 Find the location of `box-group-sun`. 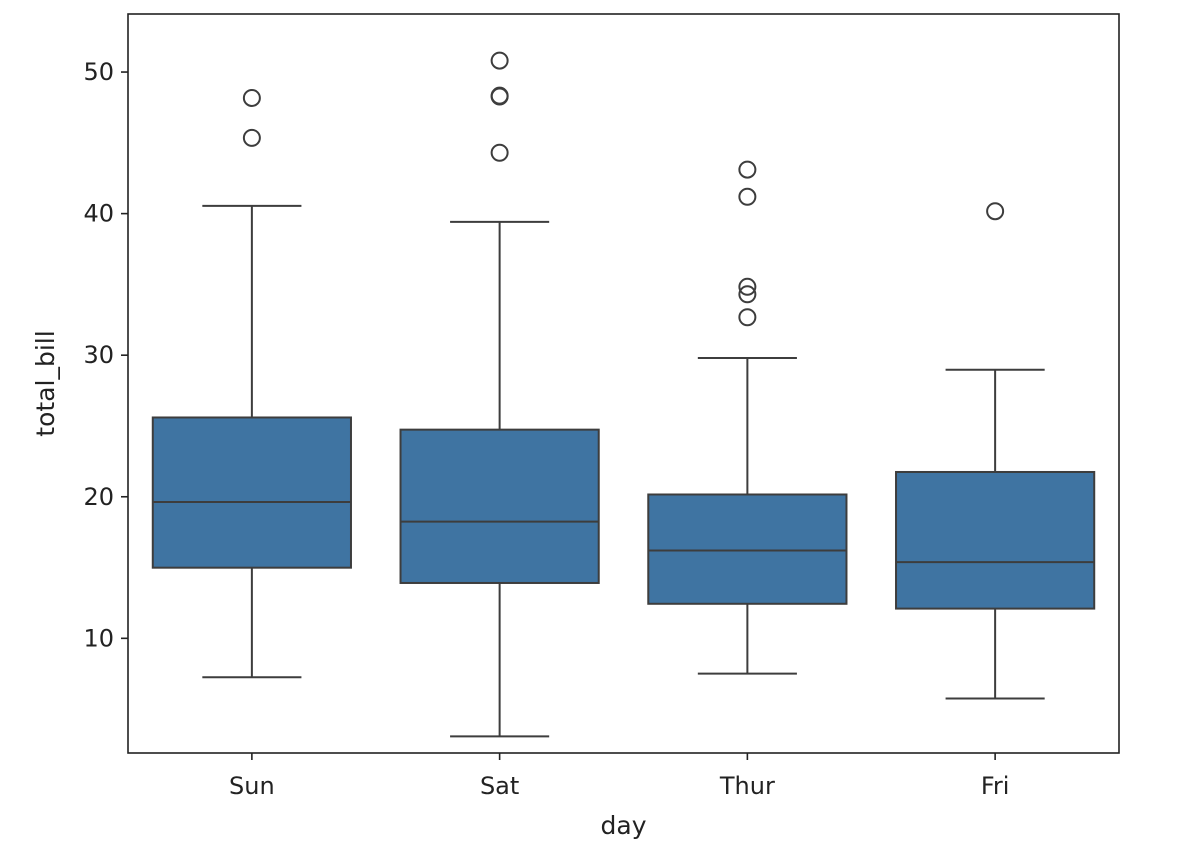

box-group-sun is located at coordinates (251, 383).